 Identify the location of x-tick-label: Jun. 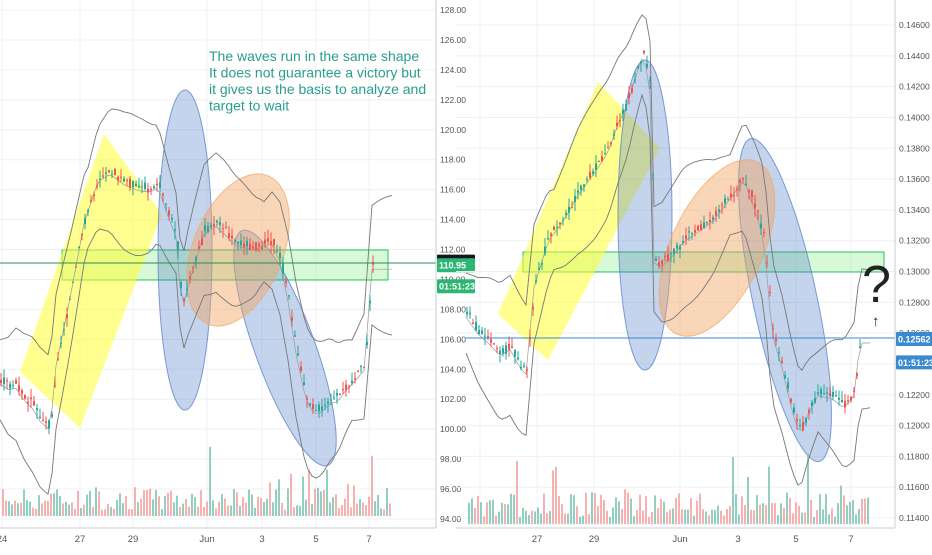
(206, 539).